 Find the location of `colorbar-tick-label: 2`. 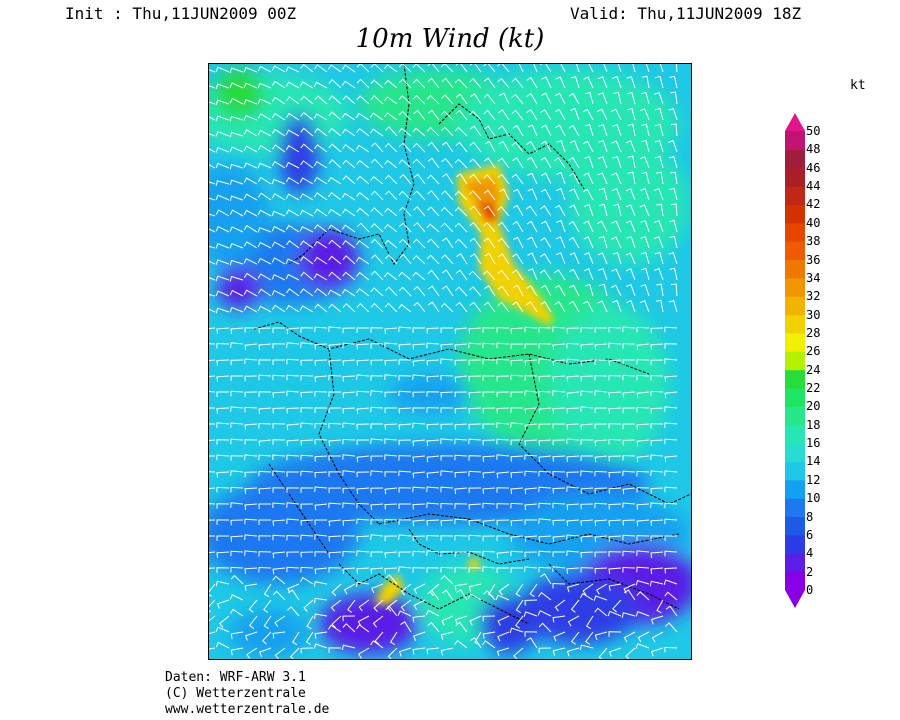

colorbar-tick-label: 2 is located at coordinates (810, 571).